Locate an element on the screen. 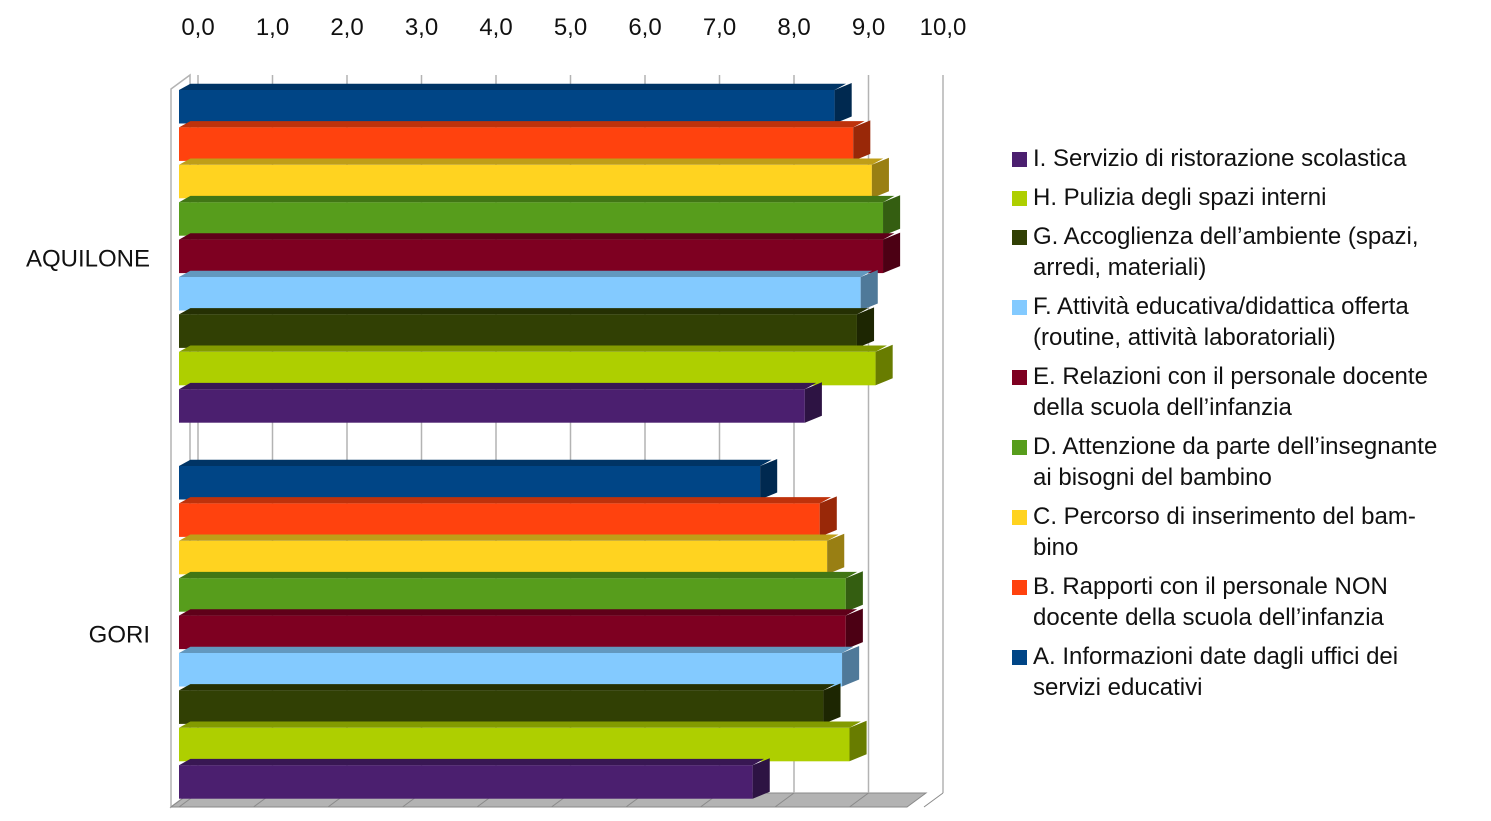  x-tick-label: 2,0 is located at coordinates (346, 27).